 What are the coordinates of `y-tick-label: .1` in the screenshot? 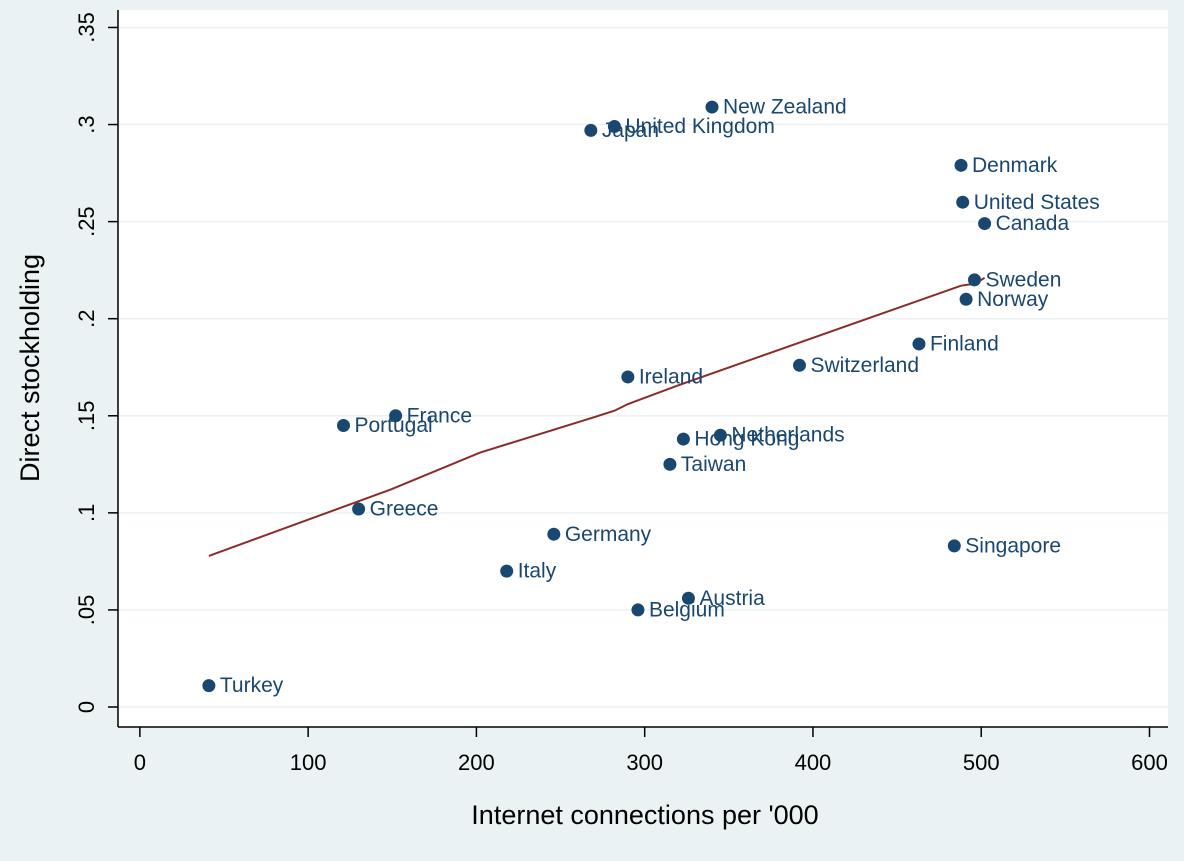 It's located at (86, 513).